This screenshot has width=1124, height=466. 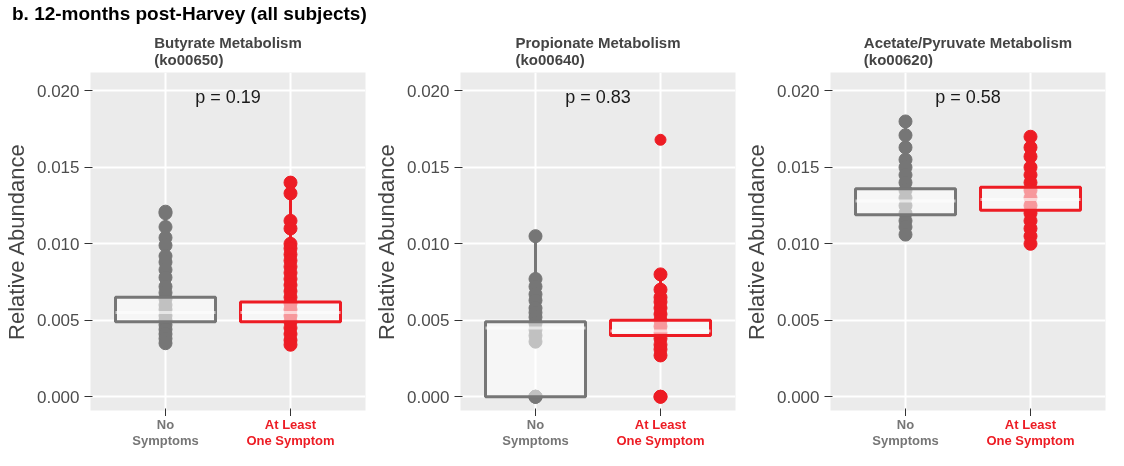 What do you see at coordinates (968, 50) in the screenshot?
I see `chart-title: Acetate/Pyruvate Metabolism (ko00620)` at bounding box center [968, 50].